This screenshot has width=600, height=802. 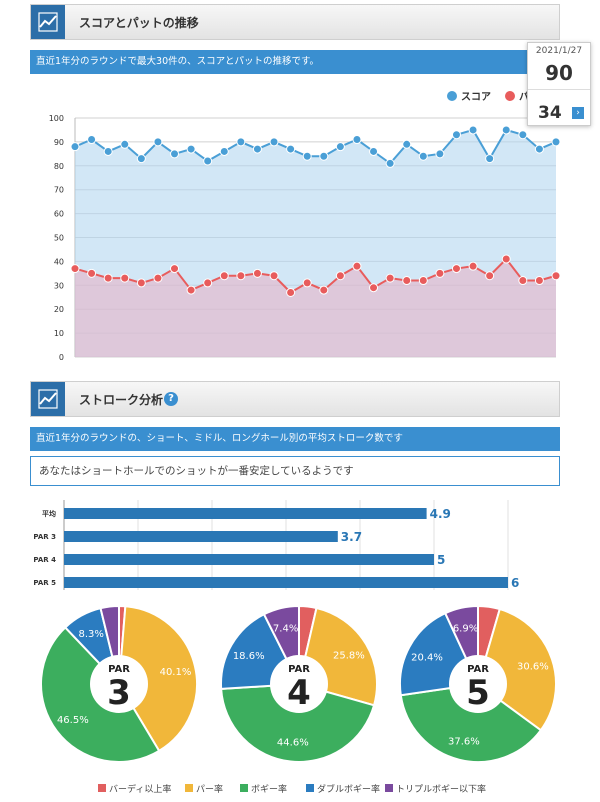 What do you see at coordinates (276, 545) in the screenshot?
I see `stroke-bar-chart: 平均 4.9 PAR 3 3.7 PAR 4 5 PAR 5 6` at bounding box center [276, 545].